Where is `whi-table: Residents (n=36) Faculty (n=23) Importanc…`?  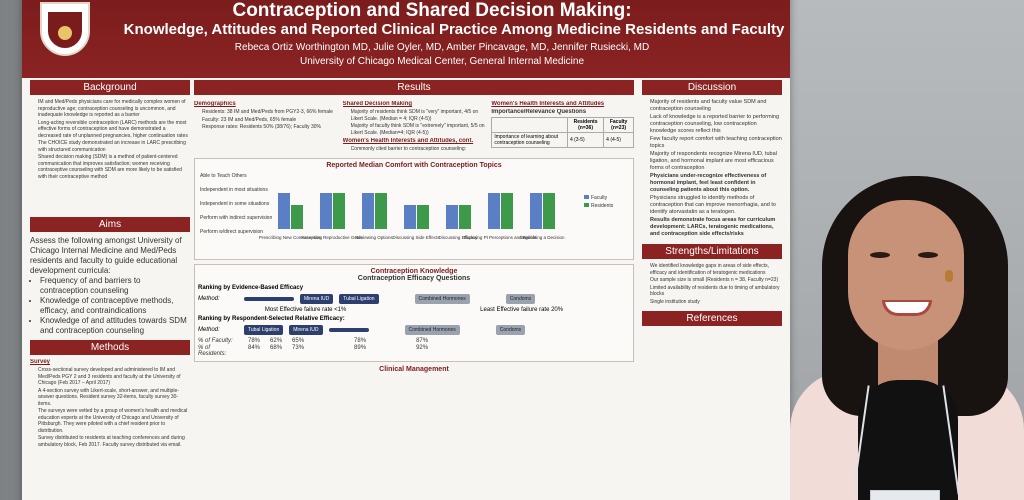
whi-table: Residents (n=36) Faculty (n=23) Importanc… is located at coordinates (563, 132).